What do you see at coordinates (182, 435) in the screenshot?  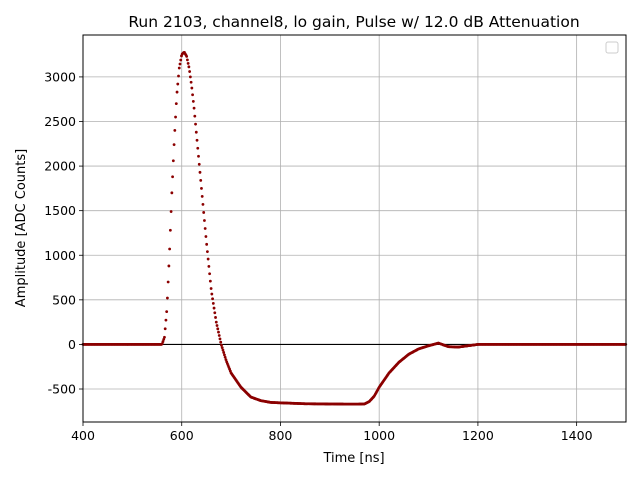 I see `x-tick-label: 600` at bounding box center [182, 435].